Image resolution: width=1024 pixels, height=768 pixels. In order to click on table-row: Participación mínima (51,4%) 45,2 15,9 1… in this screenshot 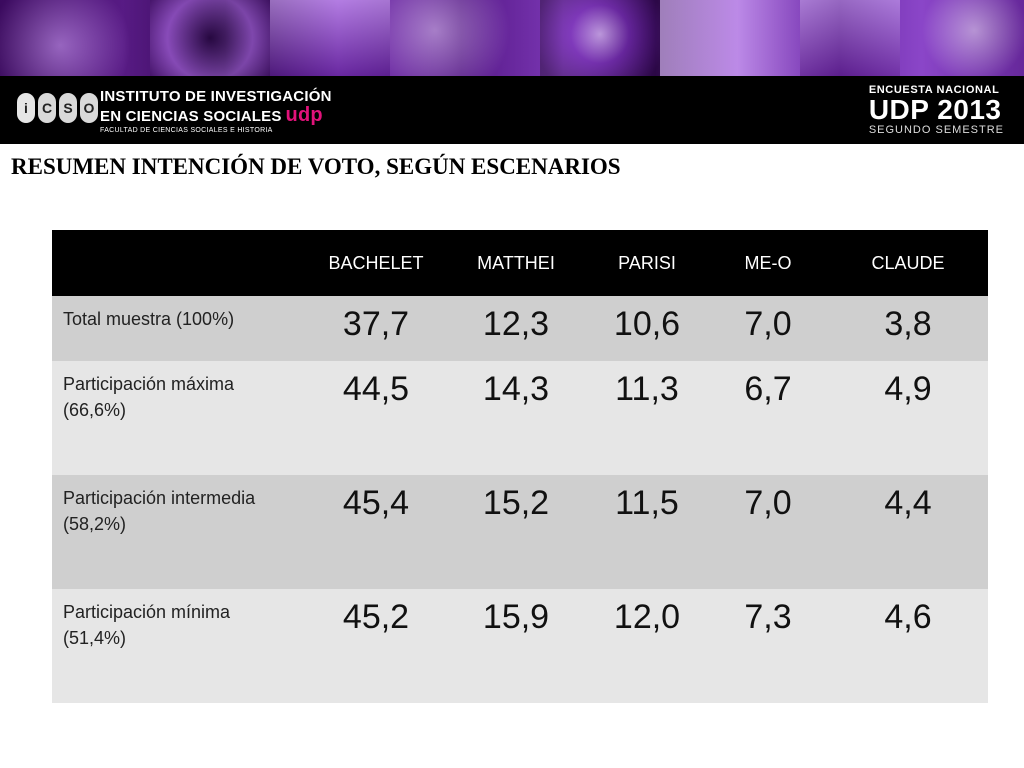, I will do `click(520, 646)`.